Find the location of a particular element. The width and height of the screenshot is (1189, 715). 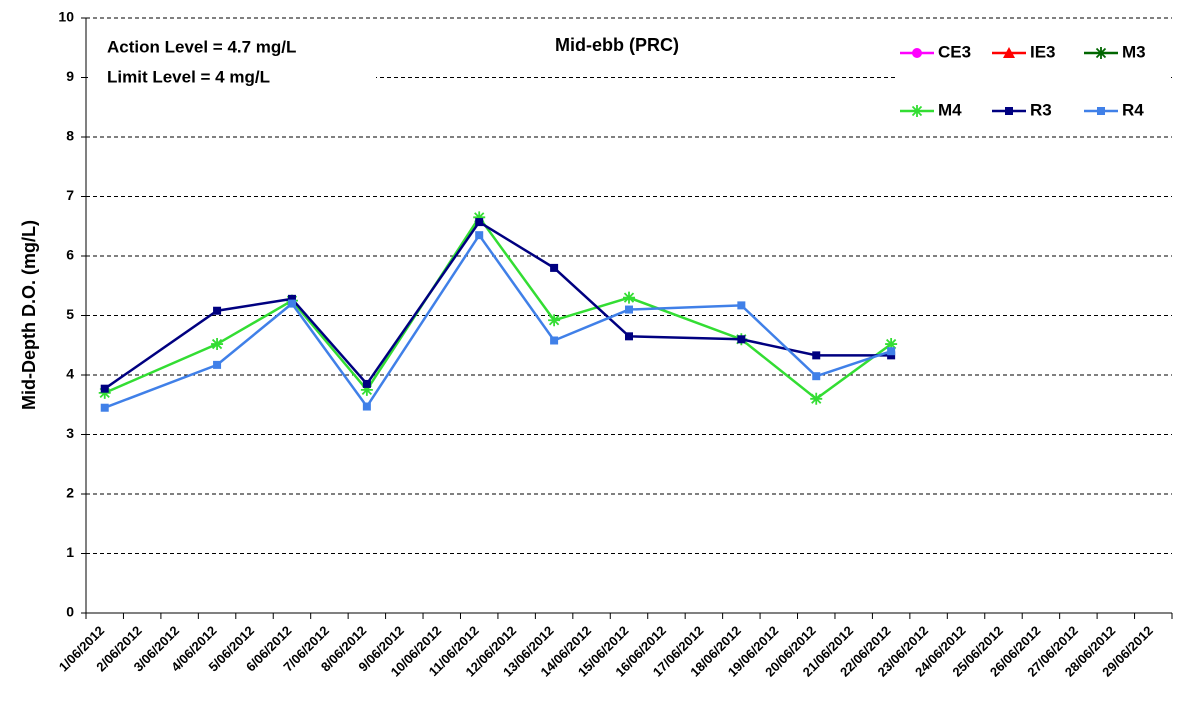

y-tick-label: 3 is located at coordinates (70, 433).